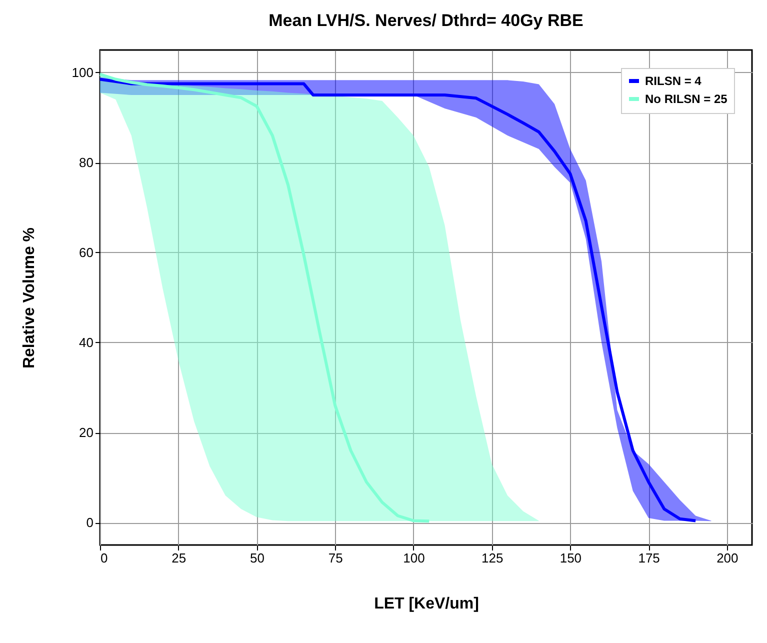 The width and height of the screenshot is (767, 643). What do you see at coordinates (86, 162) in the screenshot?
I see `y-tick-label: 80` at bounding box center [86, 162].